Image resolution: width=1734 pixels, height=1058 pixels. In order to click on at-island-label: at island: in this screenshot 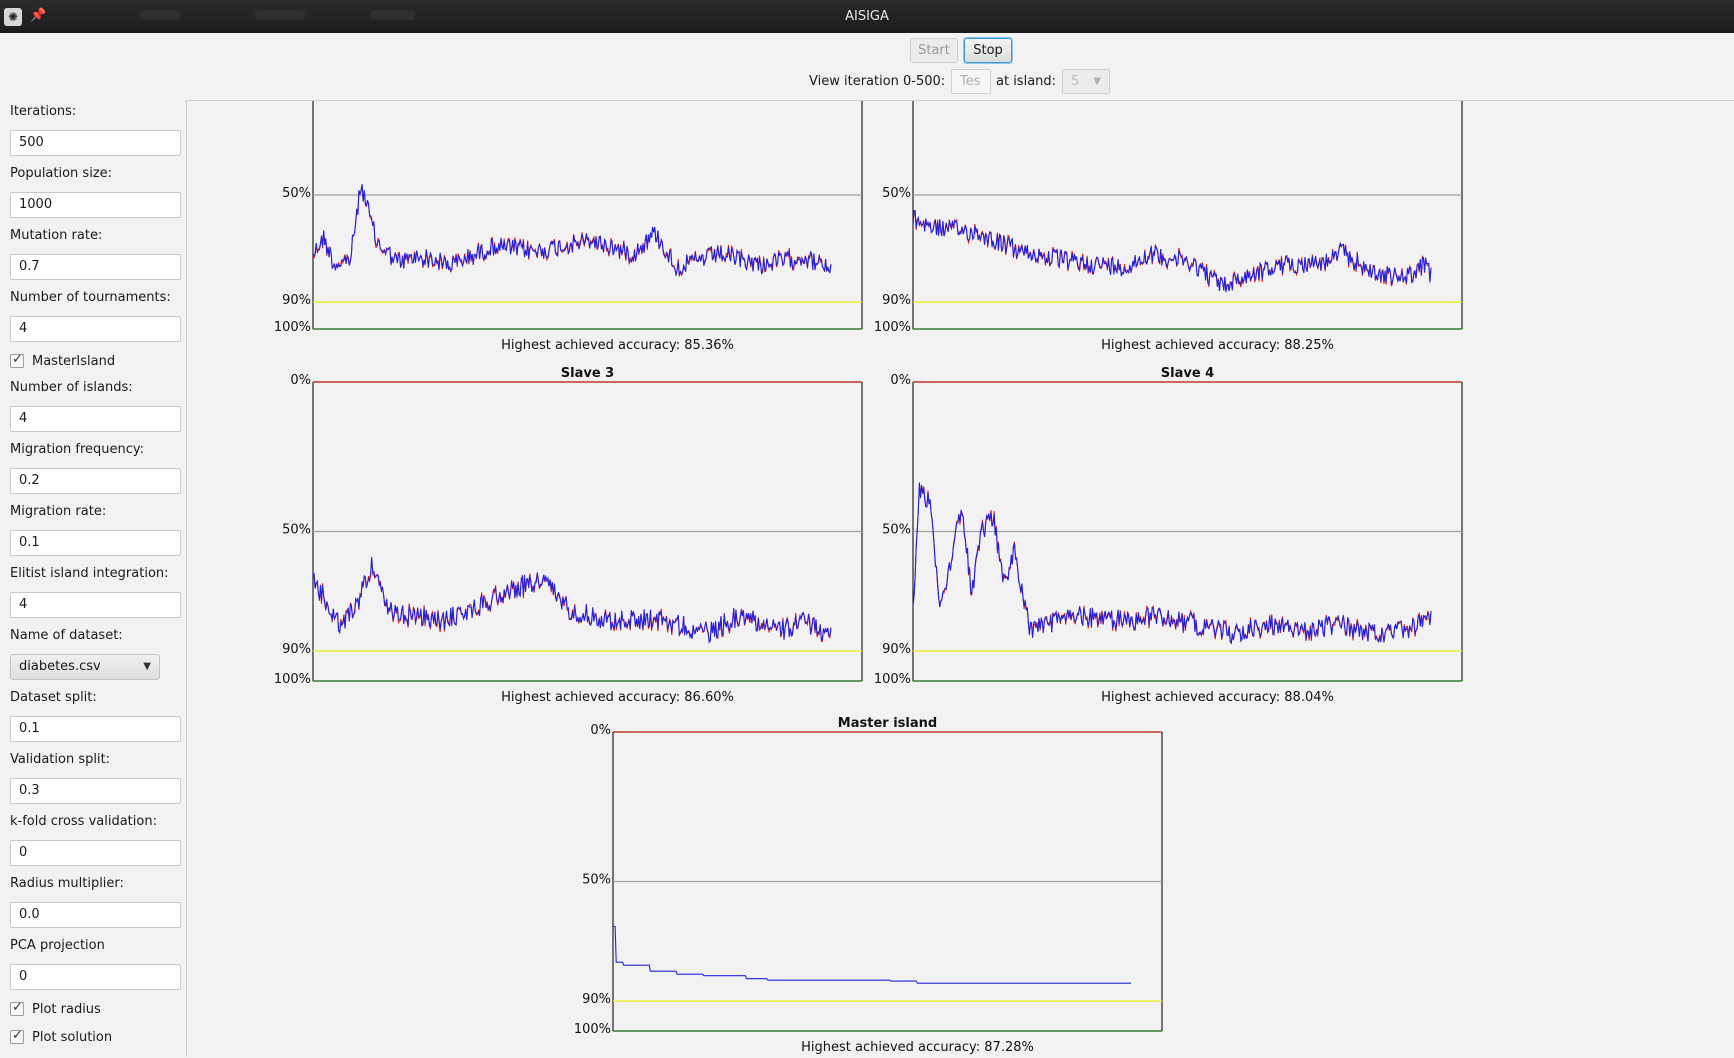, I will do `click(1026, 81)`.